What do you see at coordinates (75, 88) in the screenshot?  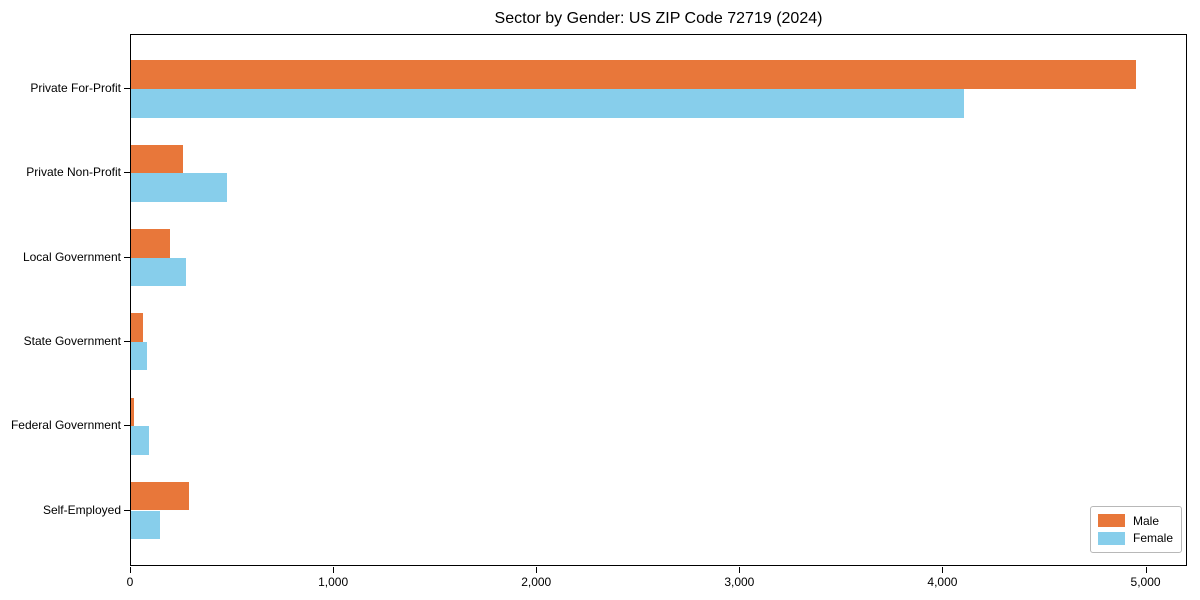 I see `y-tick-label-private-for-profit: Private For-Profit` at bounding box center [75, 88].